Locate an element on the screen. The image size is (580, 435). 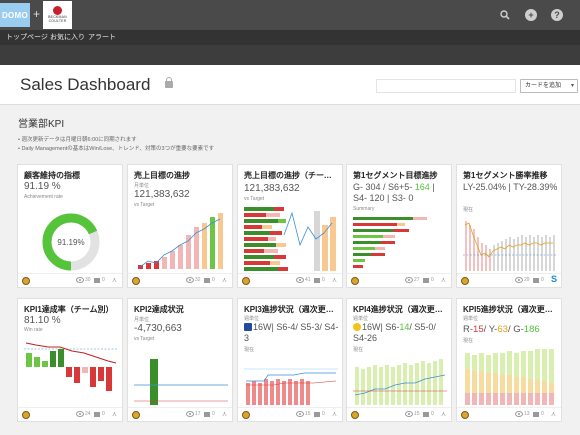
s-badge-icon: S is located at coordinates (553, 279).